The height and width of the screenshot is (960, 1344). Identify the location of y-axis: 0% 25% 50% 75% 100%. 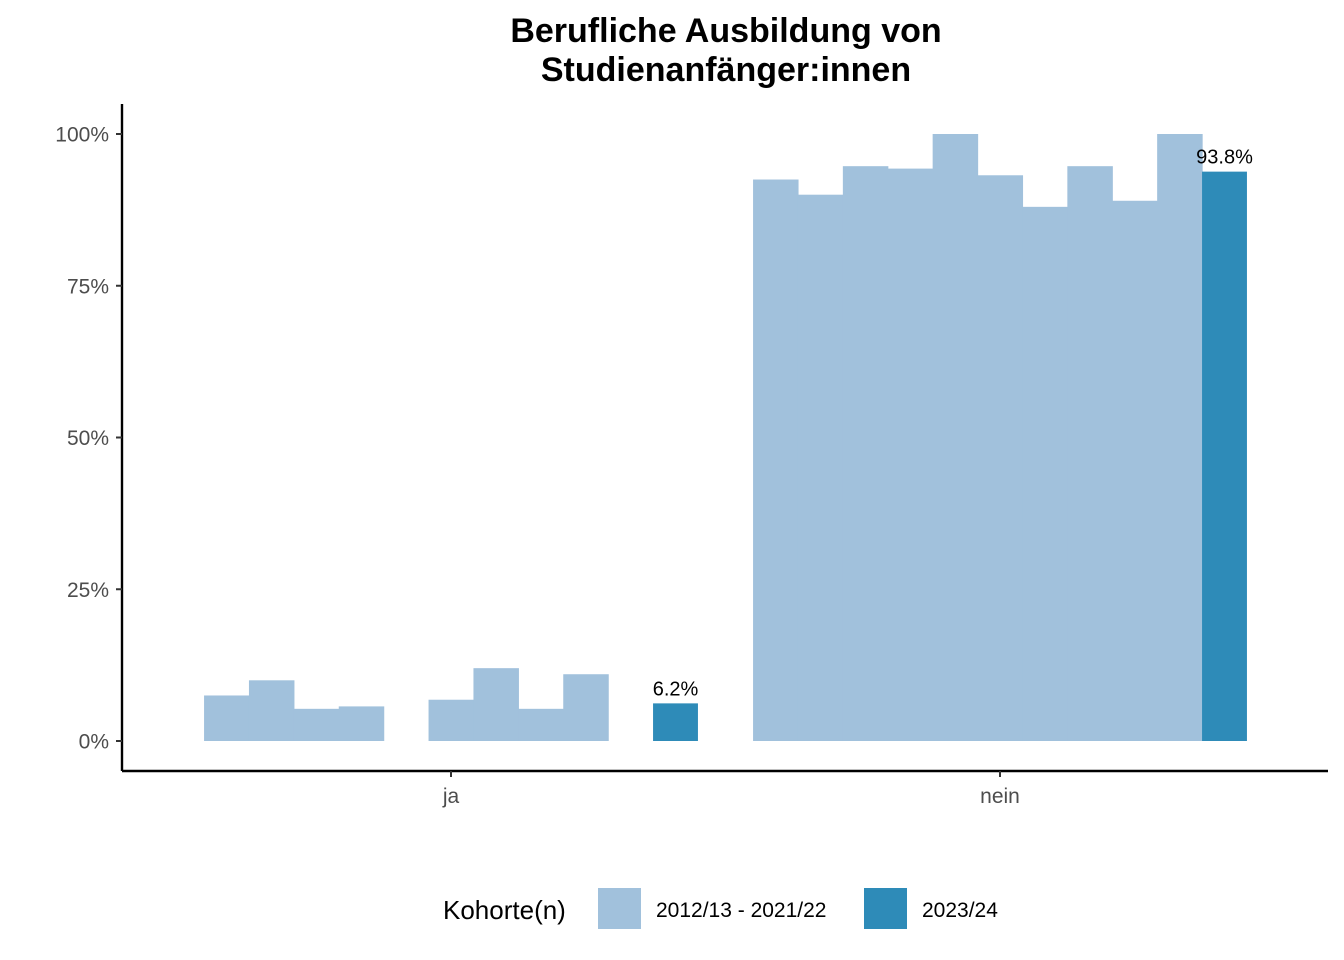
(89, 437).